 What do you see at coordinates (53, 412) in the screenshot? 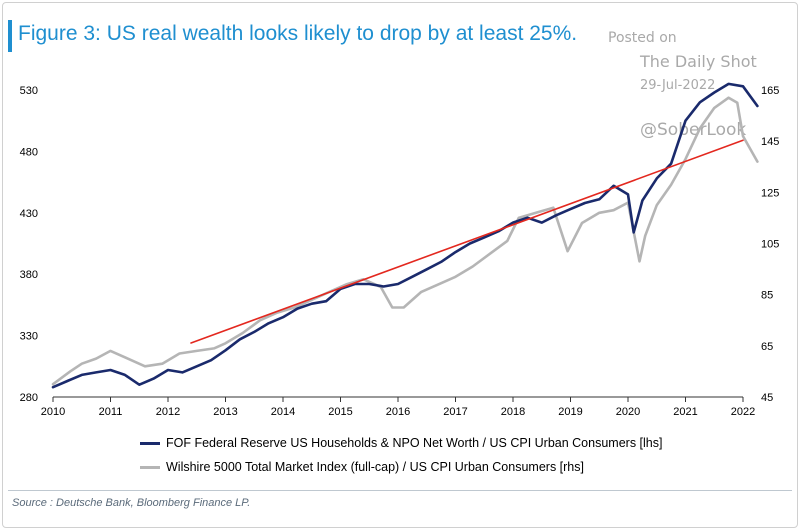
I see `x-tick-label: 2010` at bounding box center [53, 412].